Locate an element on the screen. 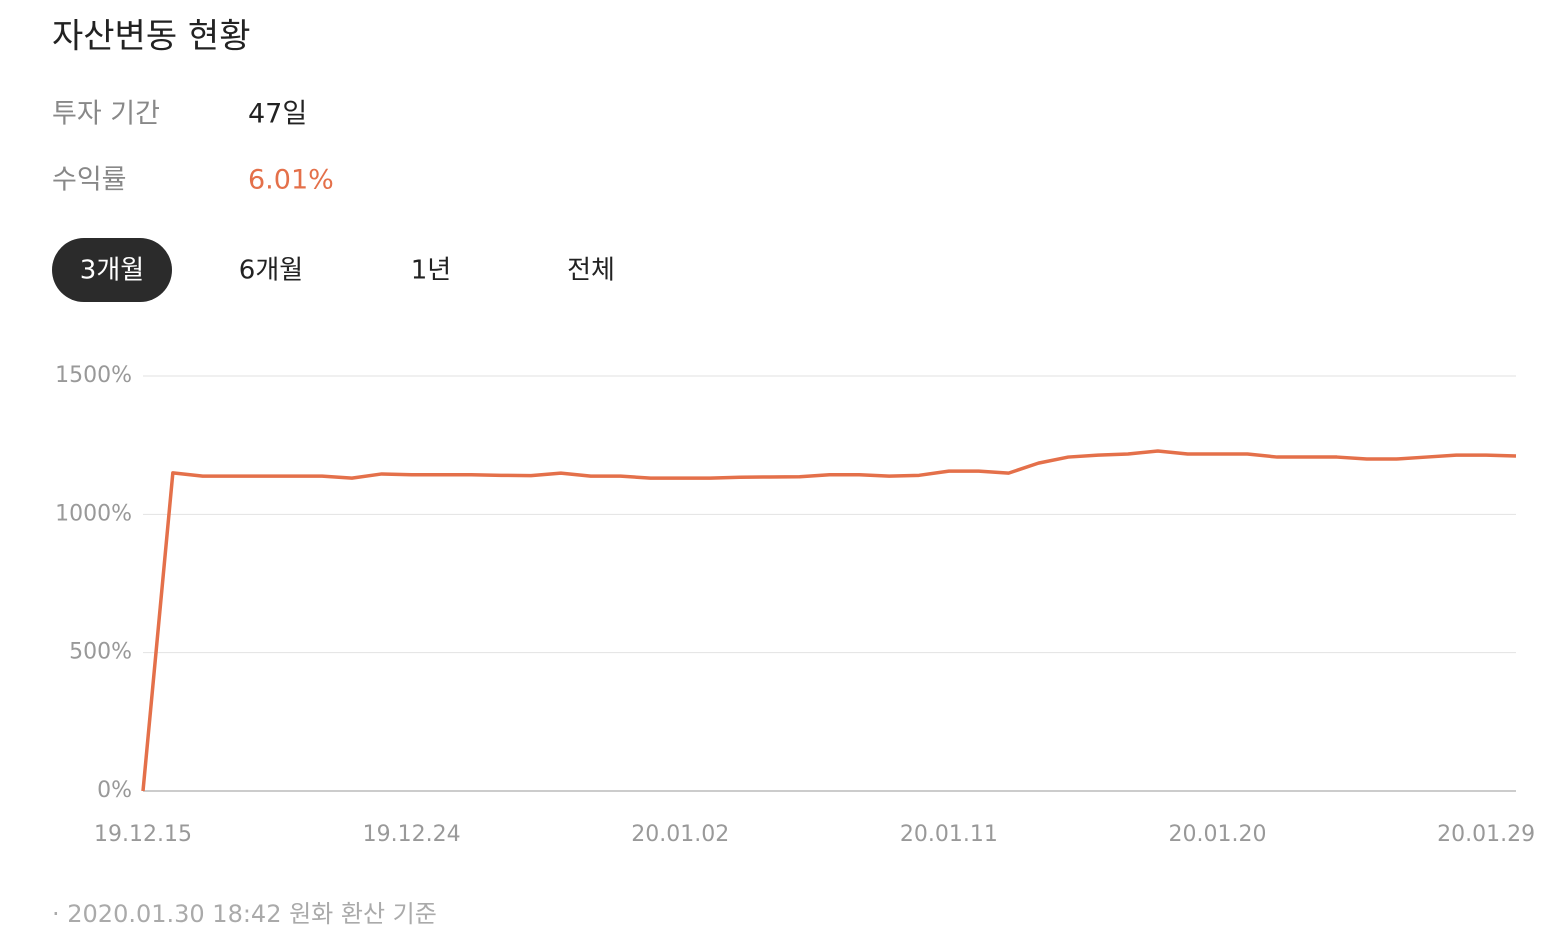  x-tick-label: 20.01.11 is located at coordinates (949, 834).